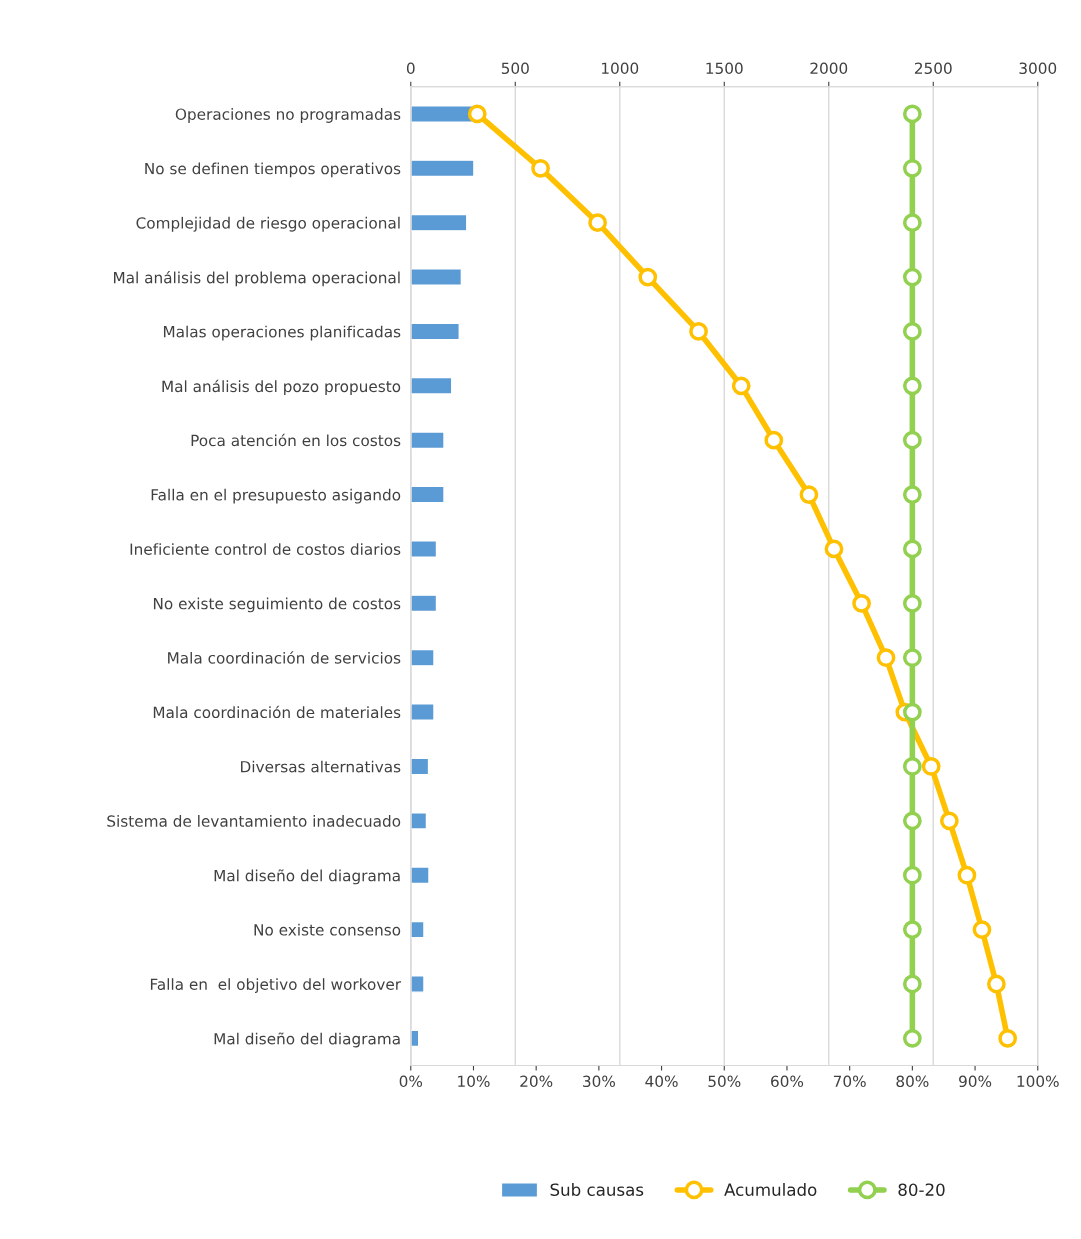 The width and height of the screenshot is (1081, 1239). What do you see at coordinates (265, 549) in the screenshot?
I see `y-tick-label: Ineficiente control de costos diarios` at bounding box center [265, 549].